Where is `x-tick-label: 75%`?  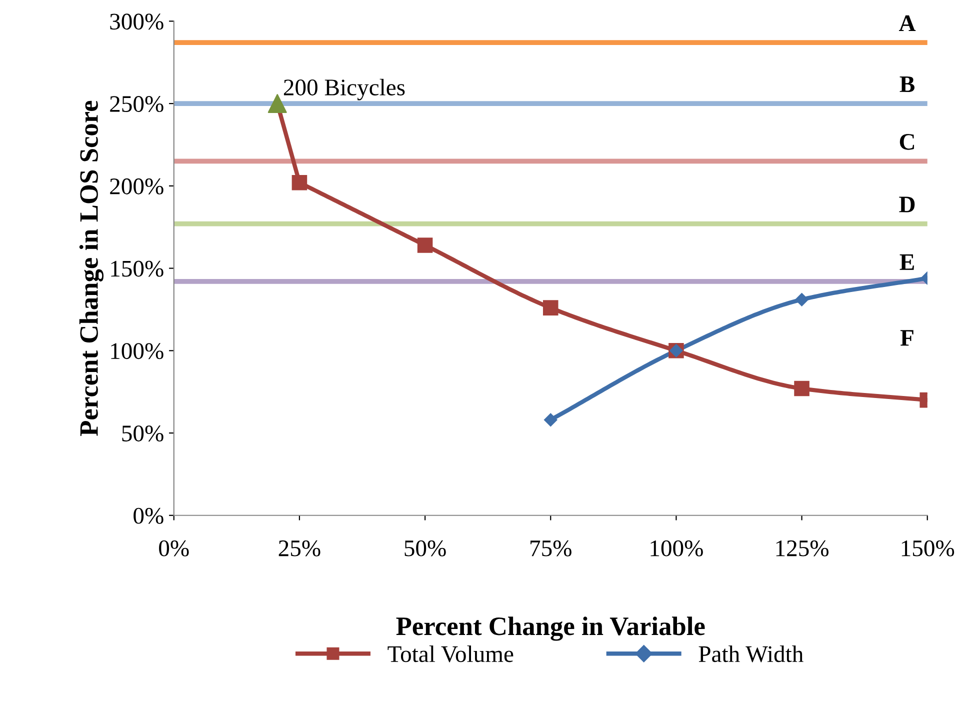
x-tick-label: 75% is located at coordinates (551, 548).